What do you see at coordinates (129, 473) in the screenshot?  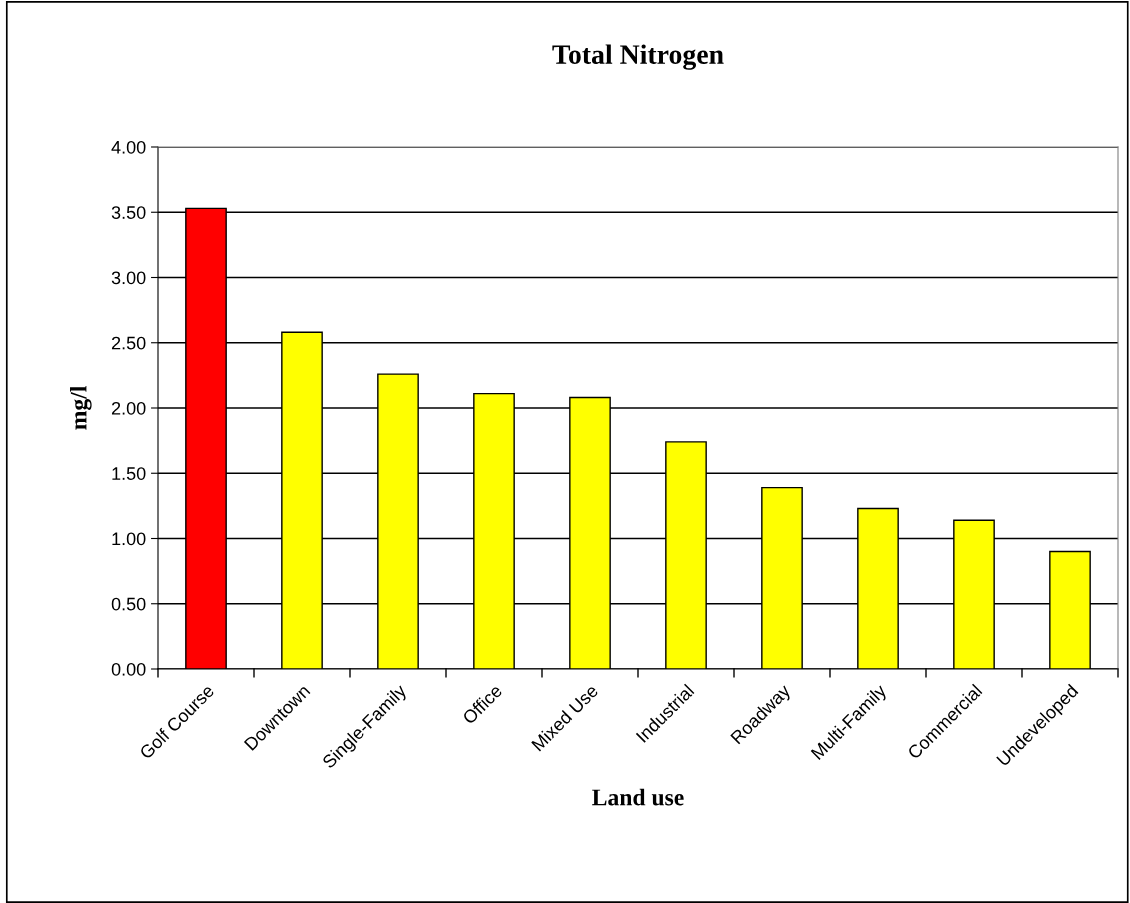 I see `y-tick-label: 1.50` at bounding box center [129, 473].